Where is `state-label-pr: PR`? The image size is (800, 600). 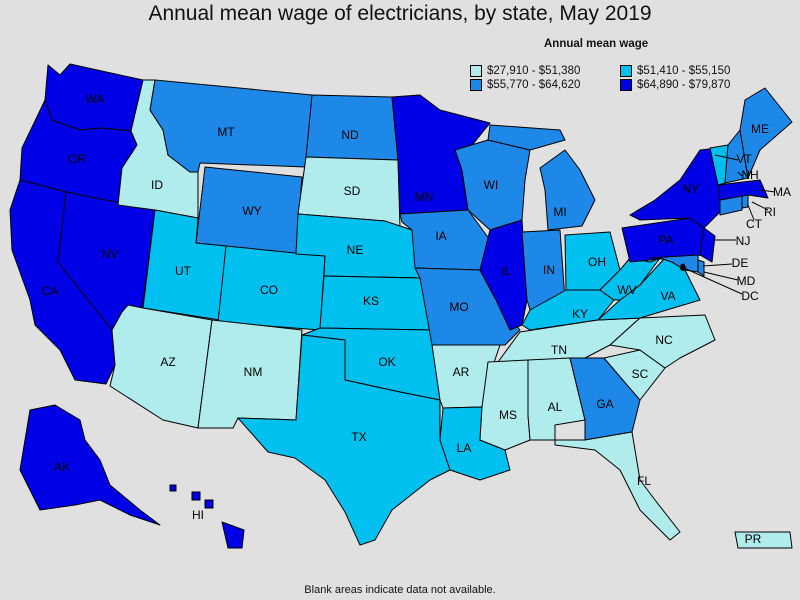
state-label-pr: PR is located at coordinates (753, 539).